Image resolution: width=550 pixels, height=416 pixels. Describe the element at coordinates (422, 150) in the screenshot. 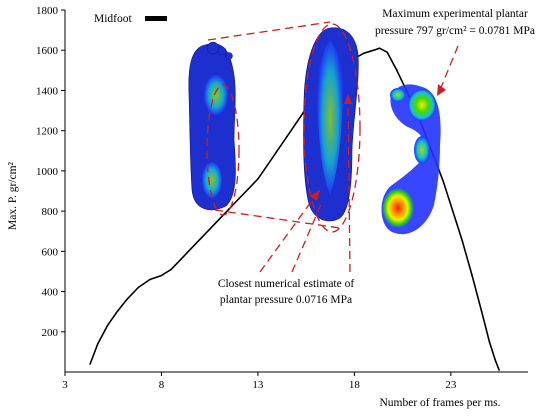

I see `heatmap-midfoot-hot` at that location.